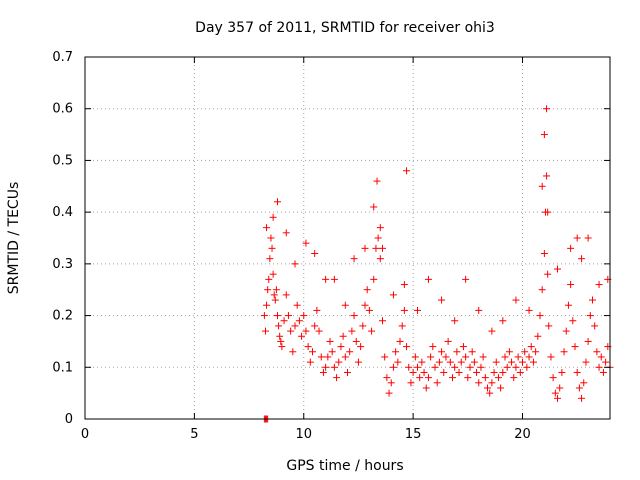  Describe the element at coordinates (62, 160) in the screenshot. I see `y-tick-label: 0.5` at that location.